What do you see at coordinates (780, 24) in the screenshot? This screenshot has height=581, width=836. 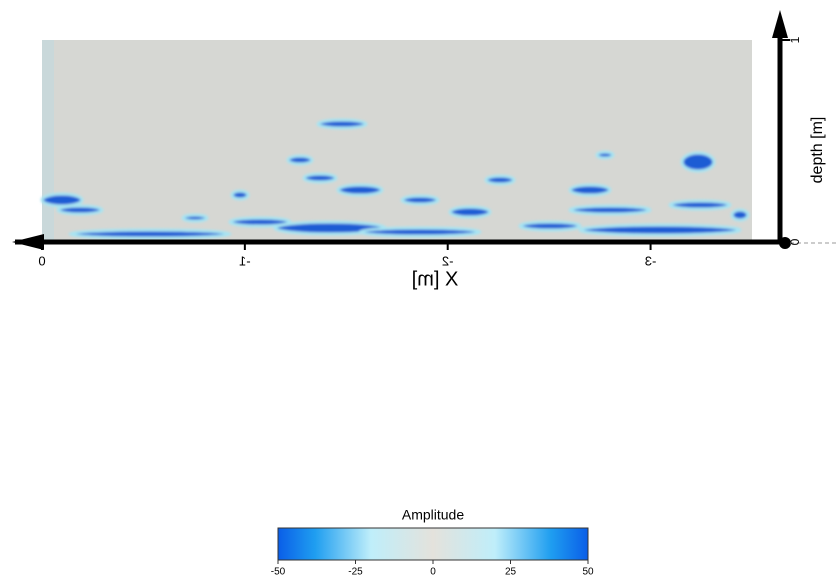 I see `y-axis-arrow` at bounding box center [780, 24].